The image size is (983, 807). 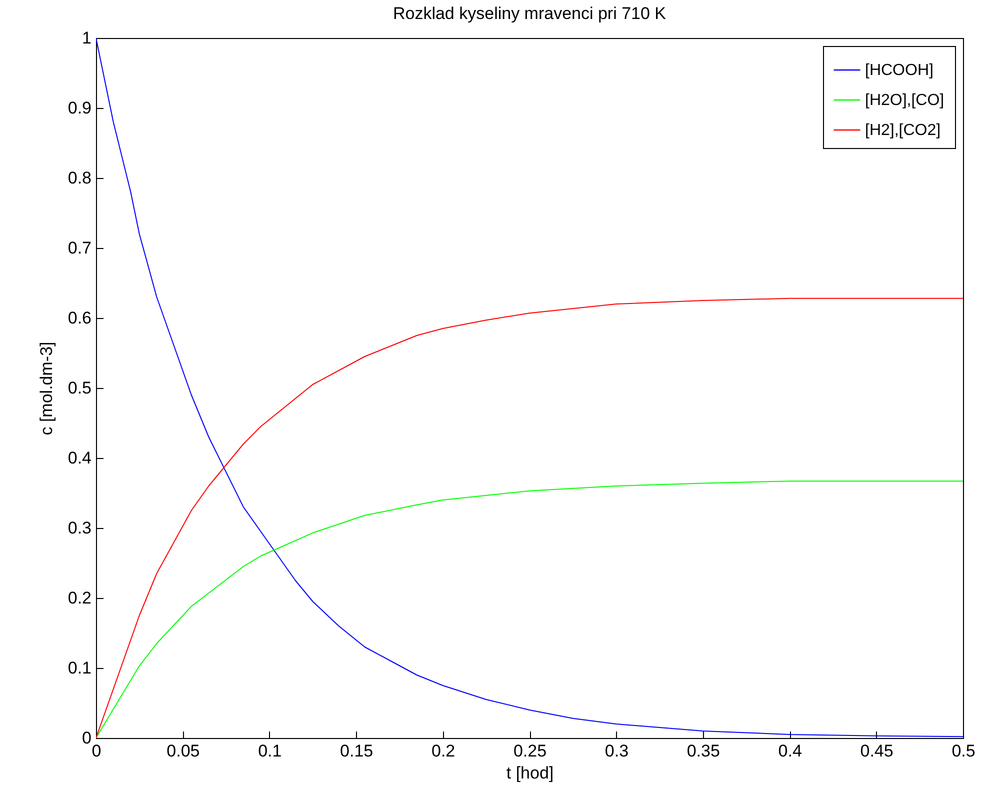 What do you see at coordinates (183, 751) in the screenshot?
I see `x-tick-label: 0.05` at bounding box center [183, 751].